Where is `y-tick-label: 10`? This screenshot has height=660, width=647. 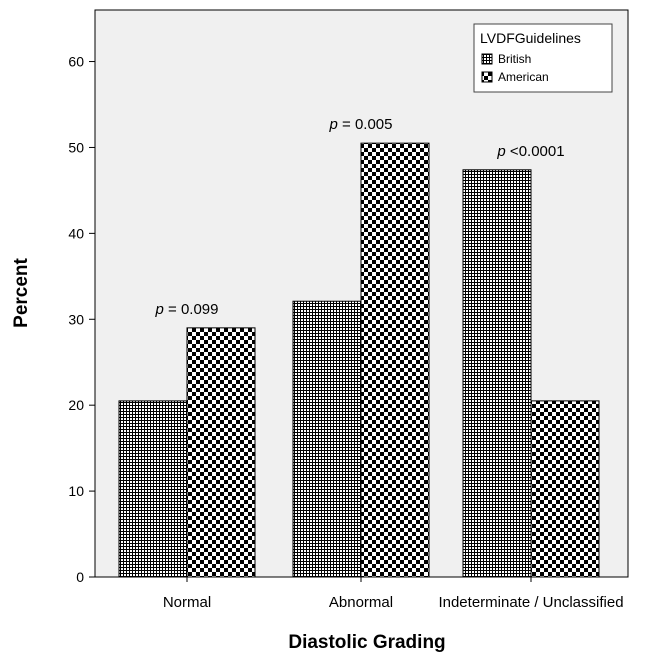
y-tick-label: 10 is located at coordinates (76, 491).